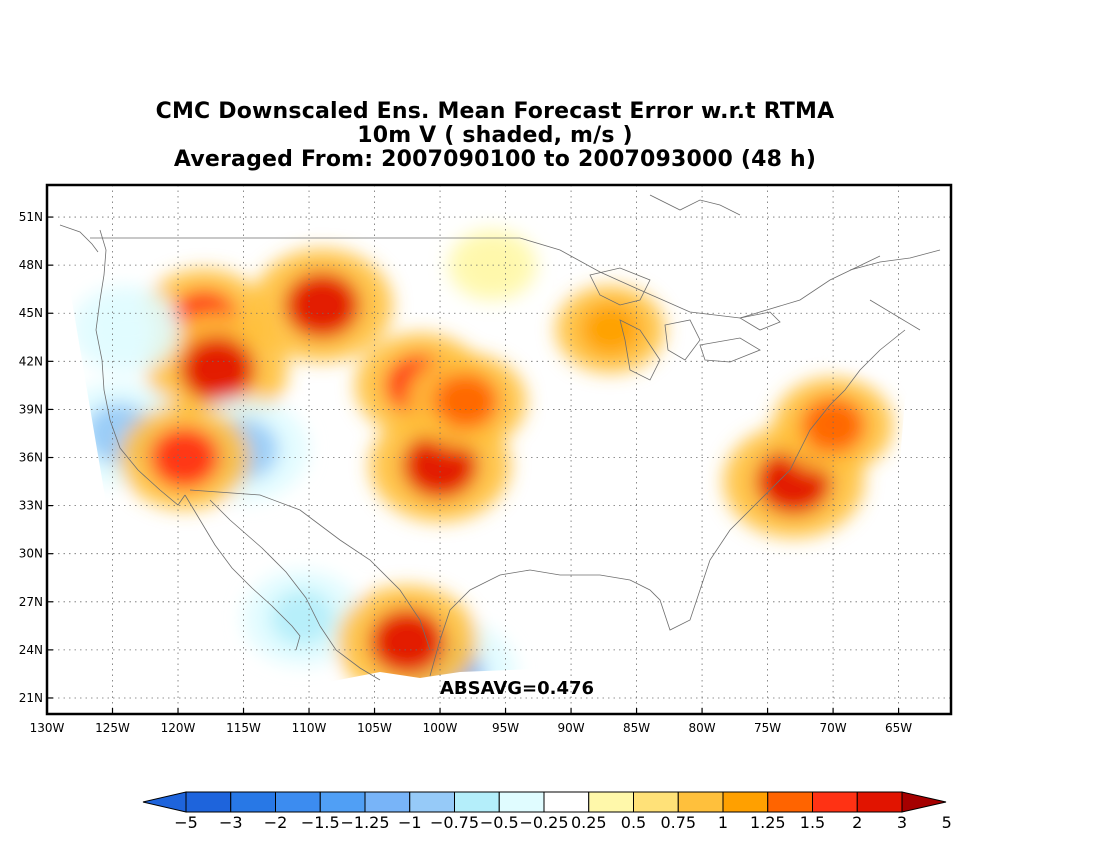 This screenshot has width=1100, height=850. What do you see at coordinates (723, 822) in the screenshot?
I see `colorbar-label: 1` at bounding box center [723, 822].